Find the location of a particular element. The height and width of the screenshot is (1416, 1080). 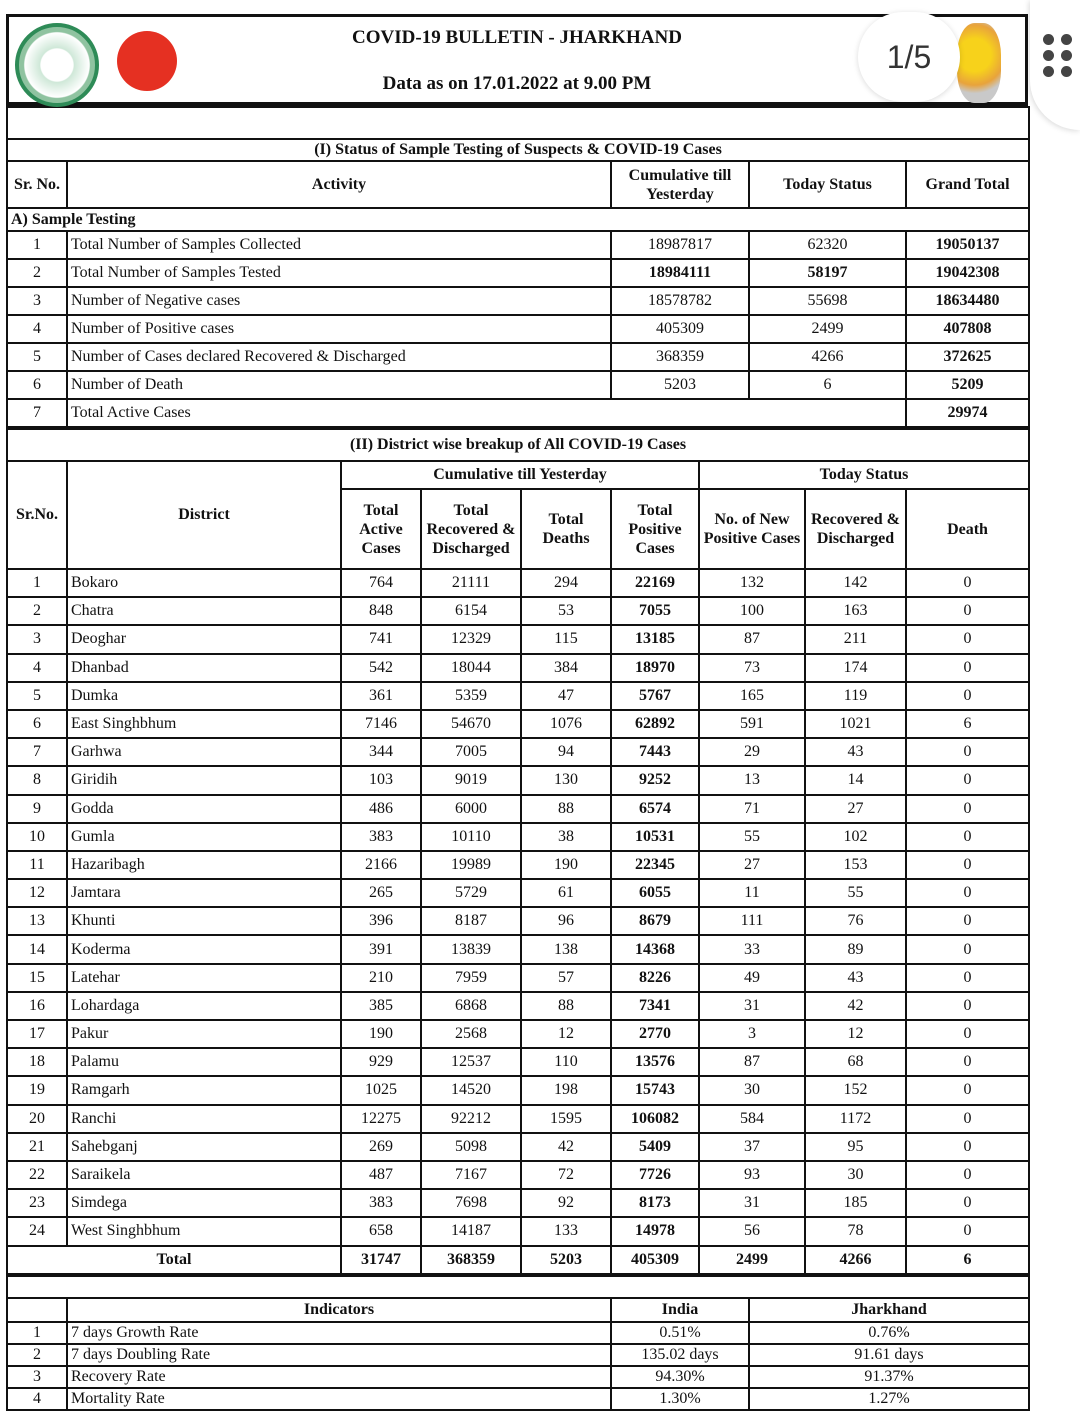

grand-total: 372625 is located at coordinates (967, 357).